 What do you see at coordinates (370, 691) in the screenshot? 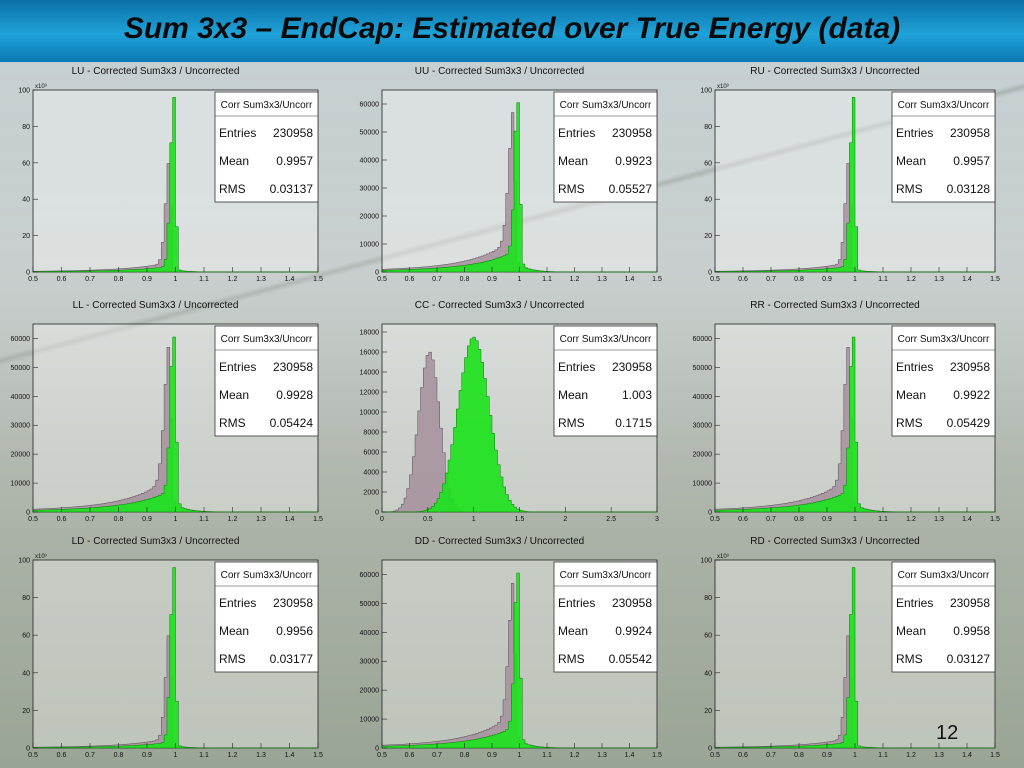
I see `y-tick-label: 20000` at bounding box center [370, 691].